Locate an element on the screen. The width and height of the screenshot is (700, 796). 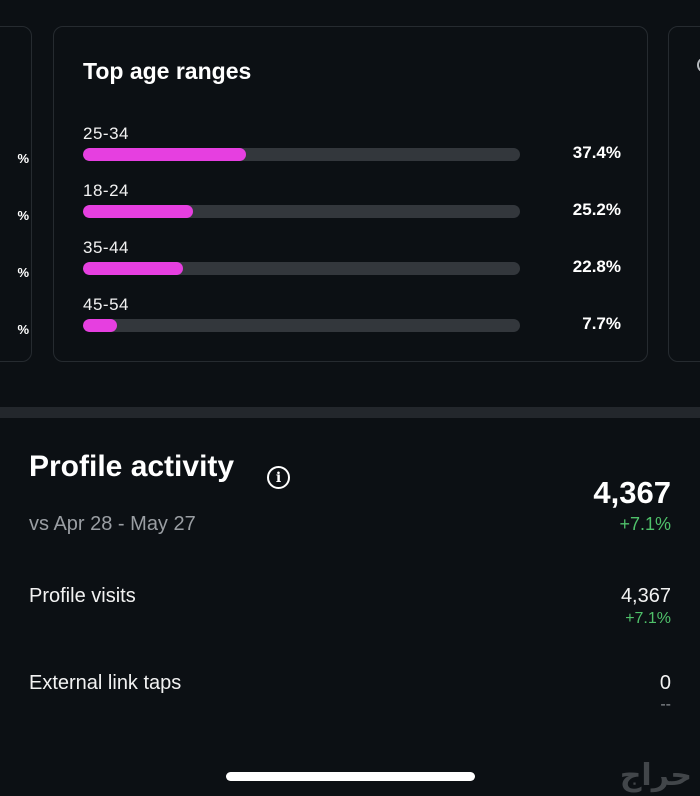
metric-change: +7.1% is located at coordinates (648, 618).